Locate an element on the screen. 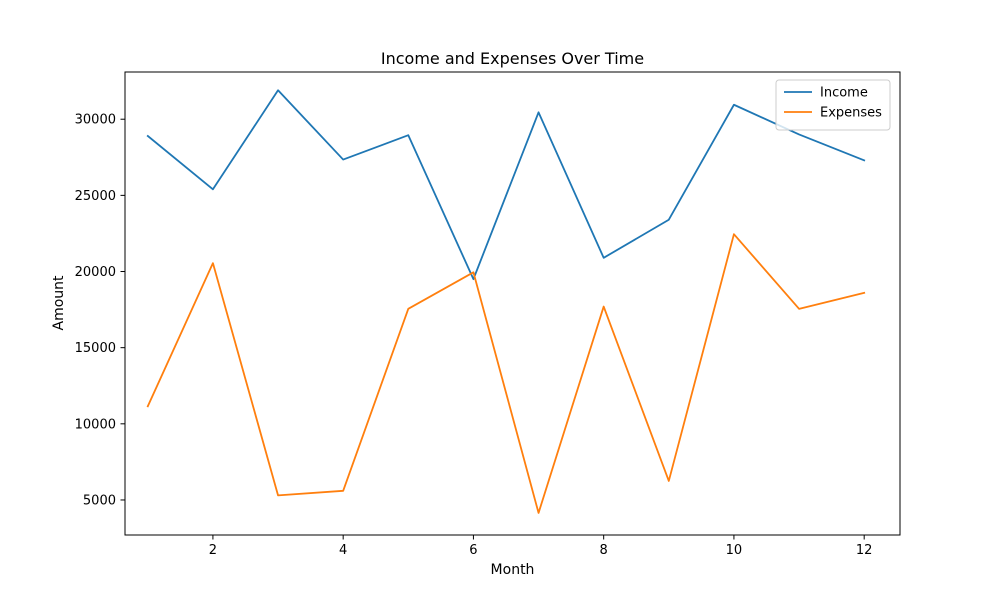 The height and width of the screenshot is (600, 1000). y-tick-label: 25000 is located at coordinates (95, 196).